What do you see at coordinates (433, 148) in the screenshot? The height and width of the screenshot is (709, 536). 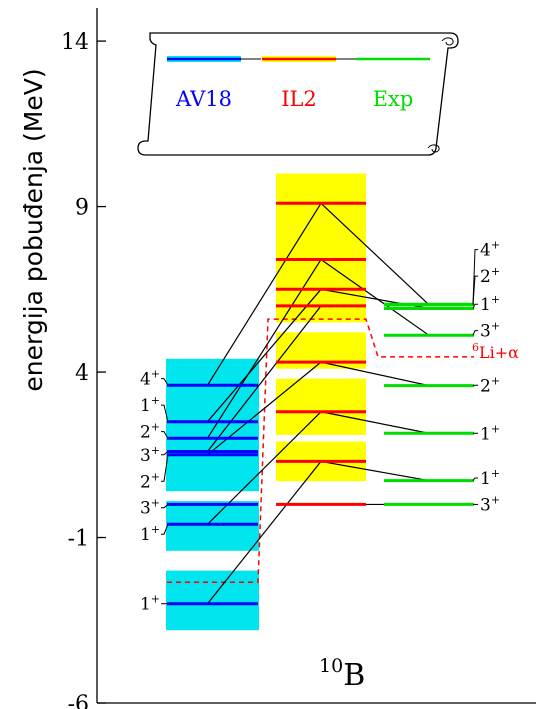 I see `legend-scroll-curl-bottom` at bounding box center [433, 148].